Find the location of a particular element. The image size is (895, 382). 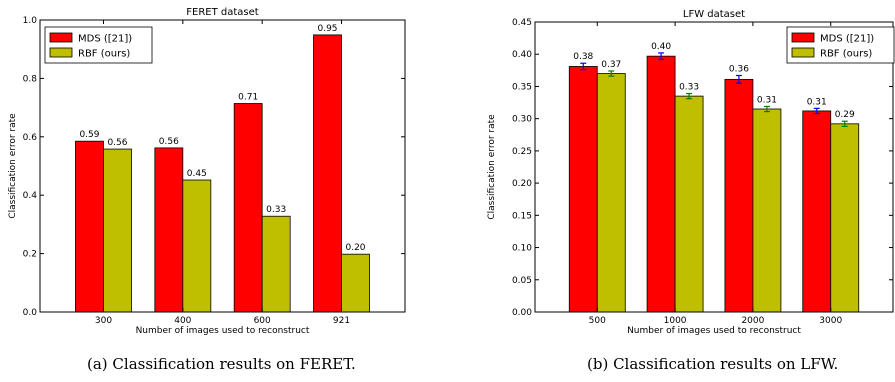

x-tick-label: 300 is located at coordinates (103, 321).